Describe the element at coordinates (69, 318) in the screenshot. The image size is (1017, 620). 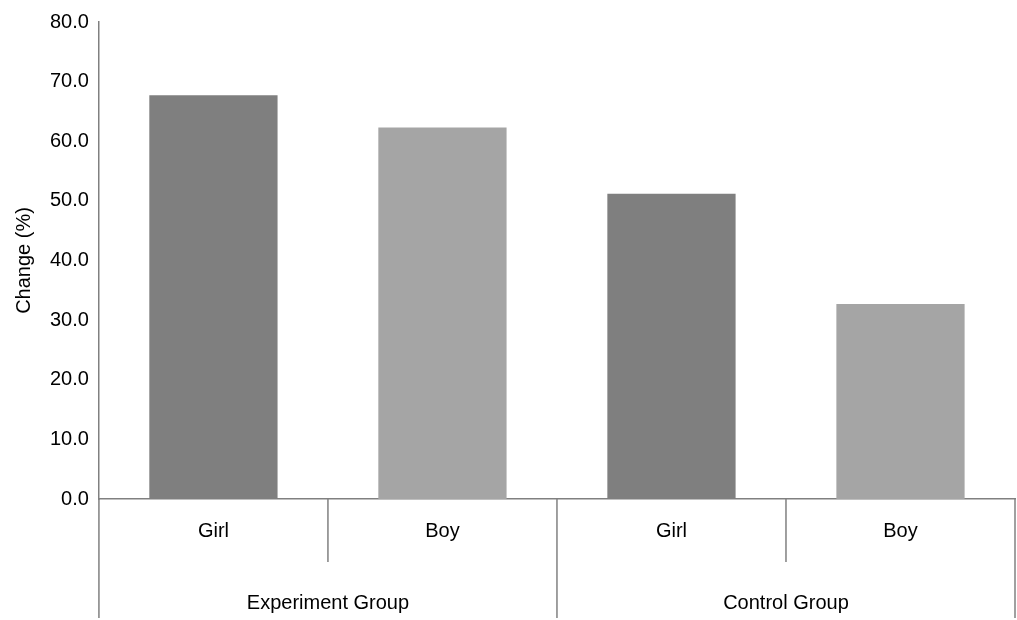
I see `y-tick-label: 30.0` at that location.